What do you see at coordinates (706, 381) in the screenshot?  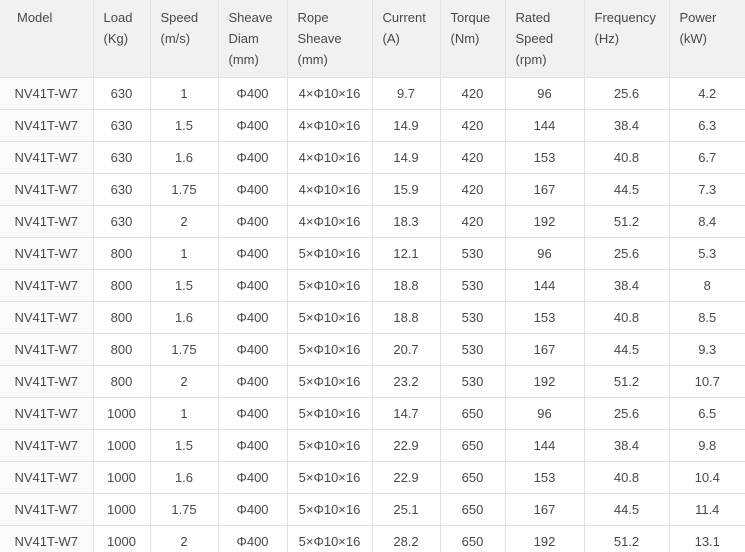 I see `cell-power: 10.7` at bounding box center [706, 381].